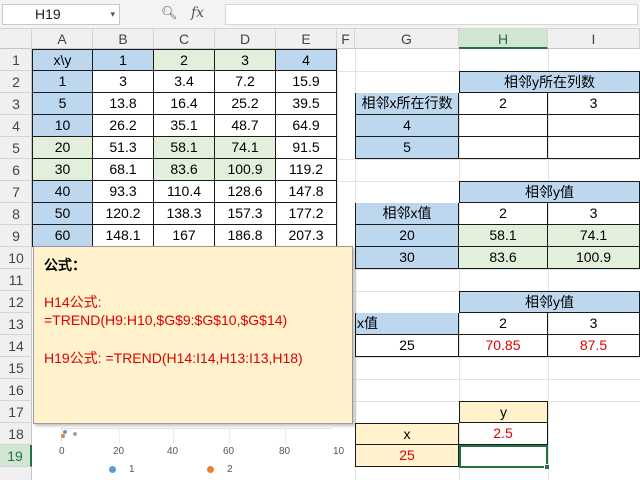 The width and height of the screenshot is (640, 480). What do you see at coordinates (184, 214) in the screenshot?
I see `table-cell: 138.3` at bounding box center [184, 214].